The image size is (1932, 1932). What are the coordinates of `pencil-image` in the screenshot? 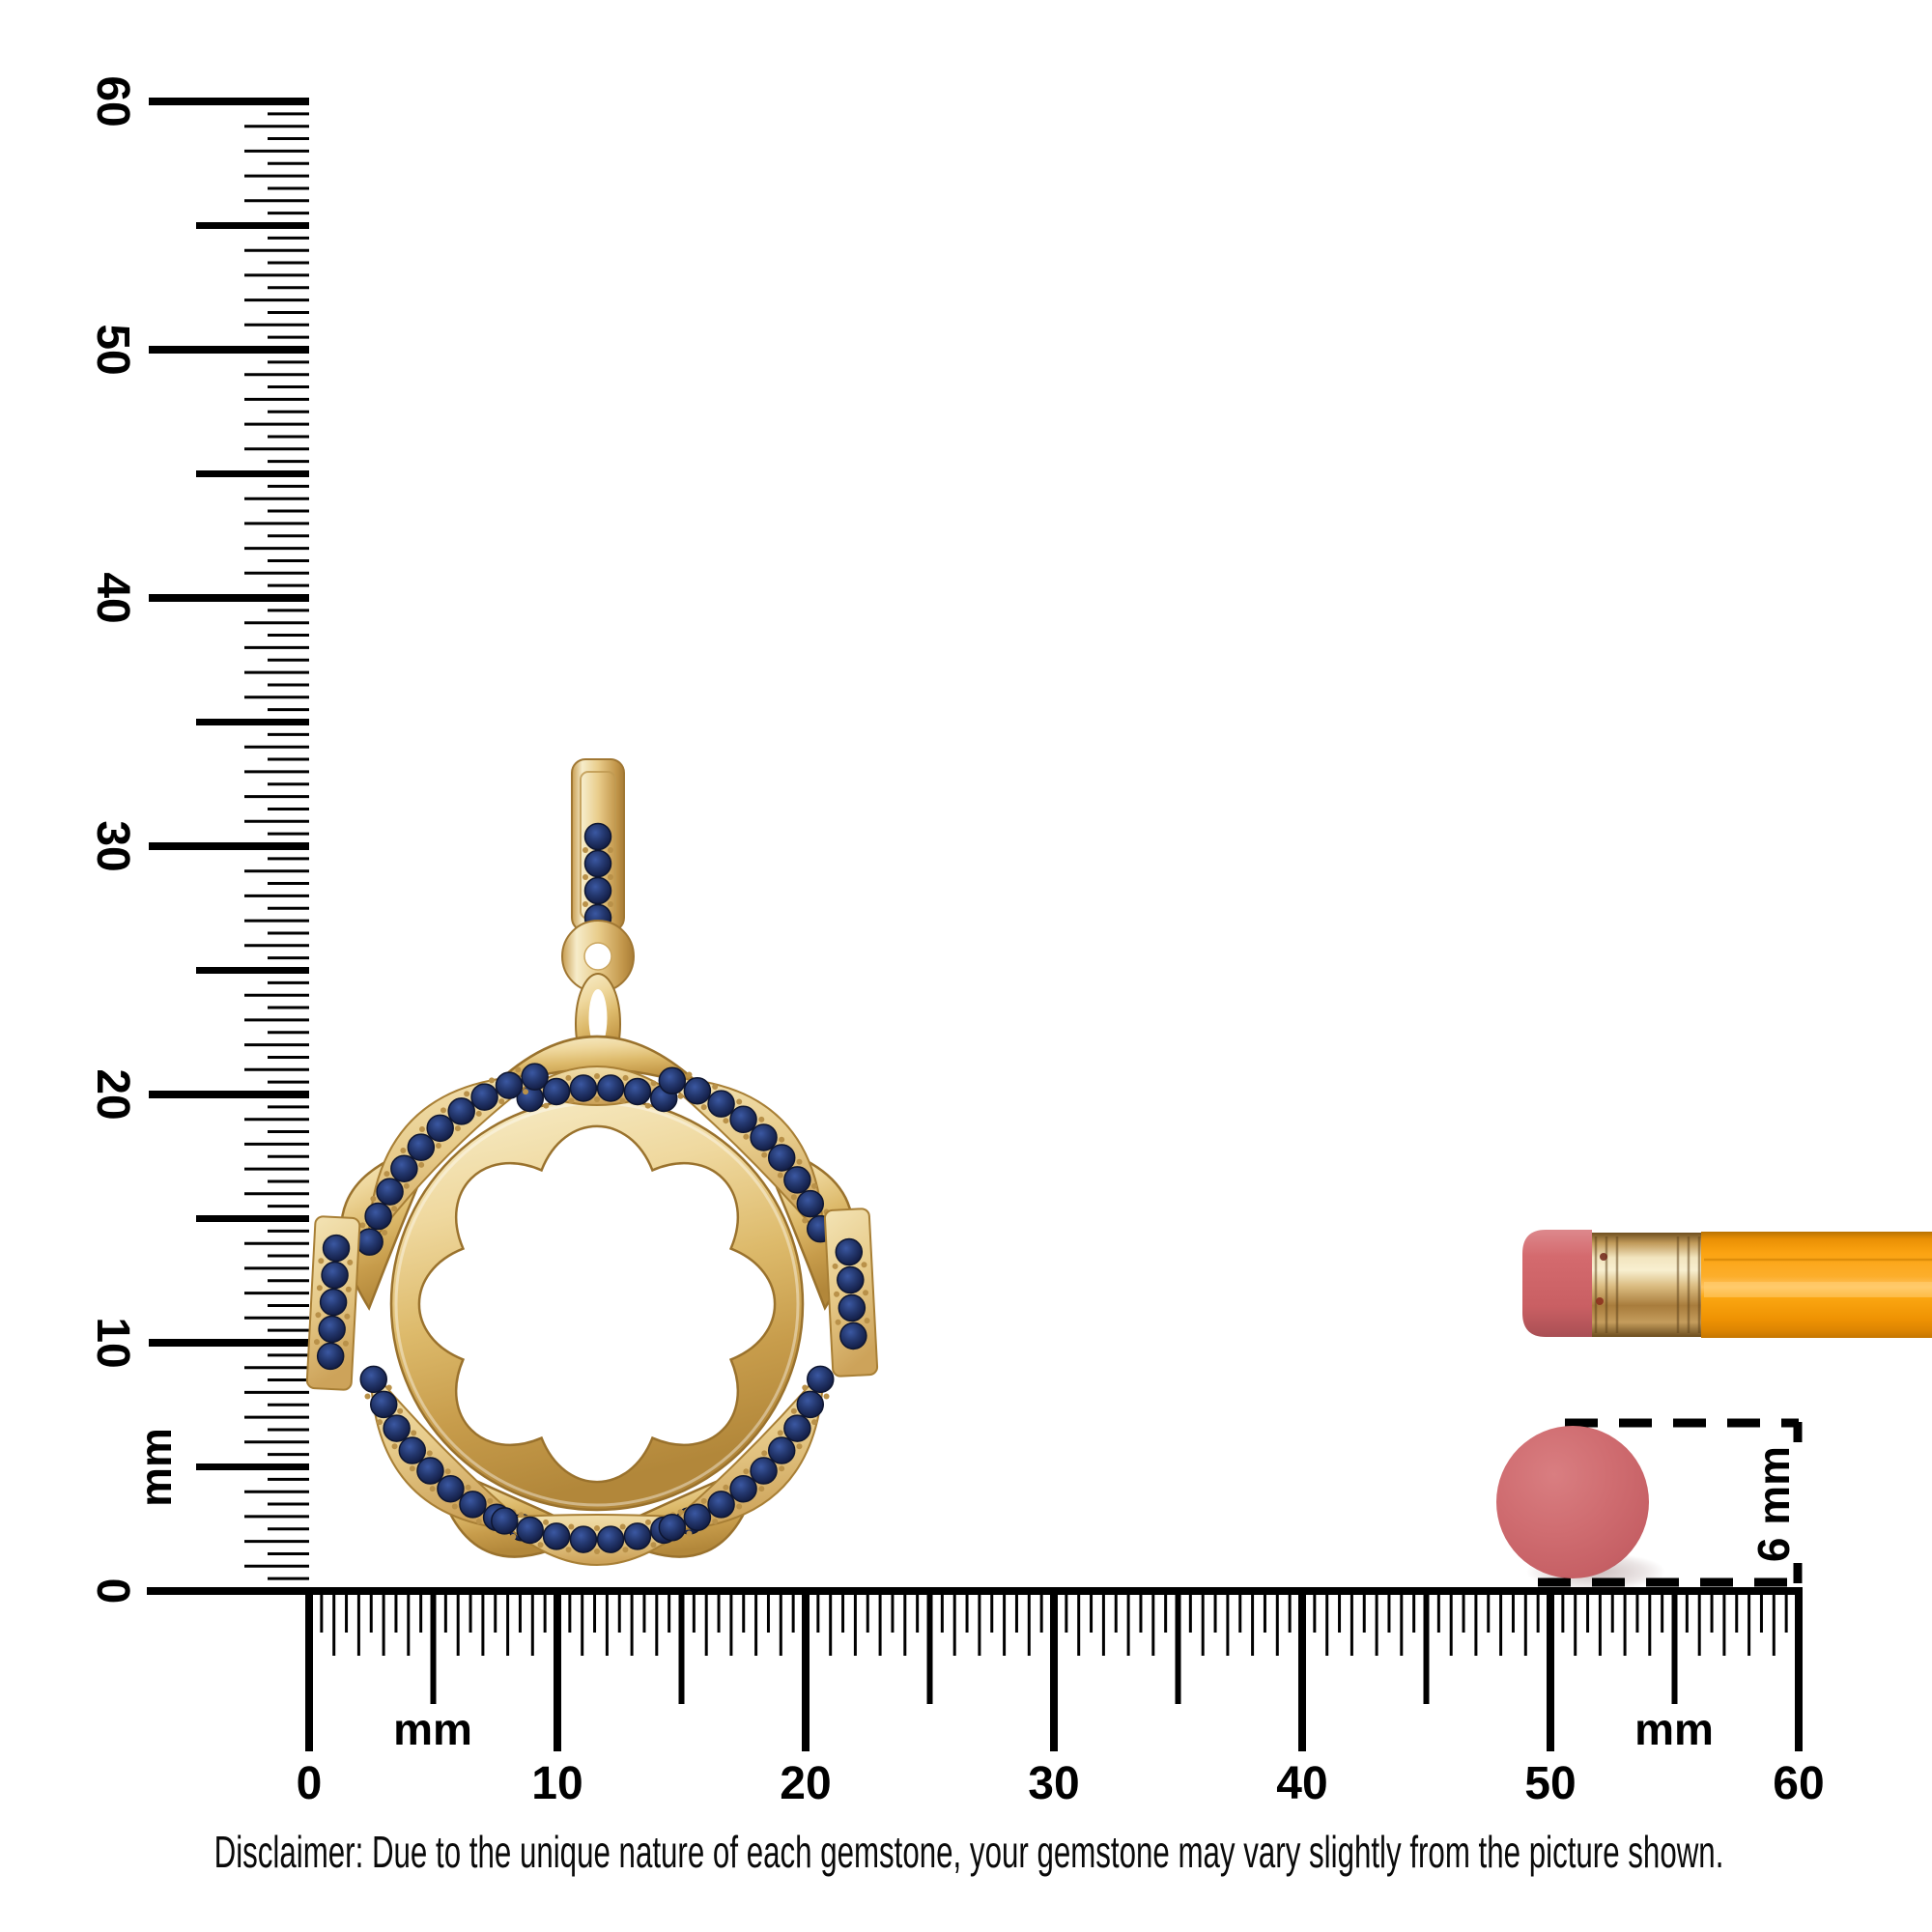 It's located at (1727, 1284).